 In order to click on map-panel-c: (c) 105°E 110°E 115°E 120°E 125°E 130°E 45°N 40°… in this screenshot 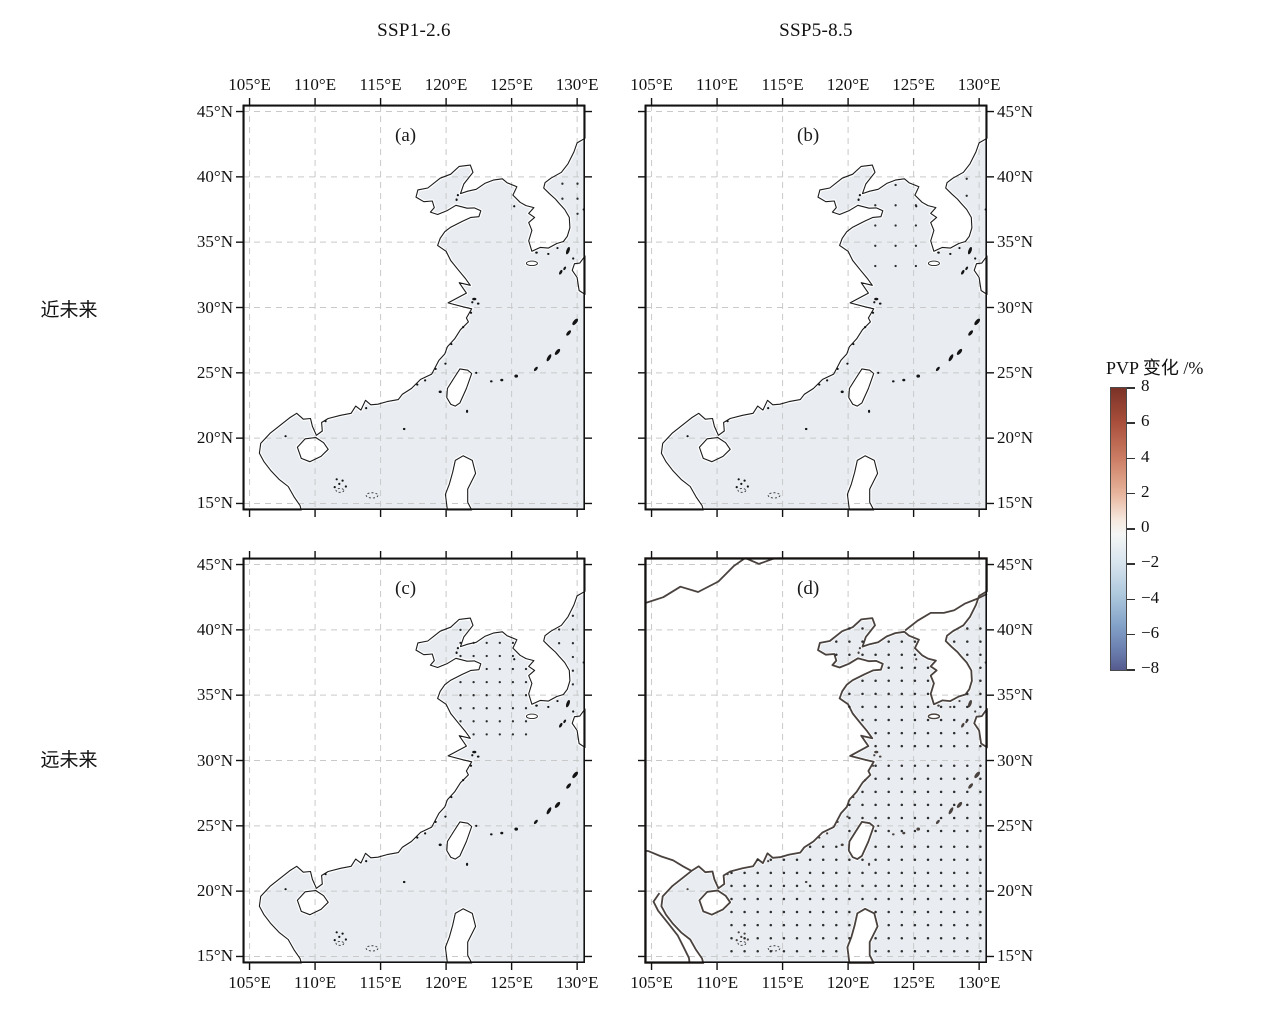, I will do `click(397, 771)`.